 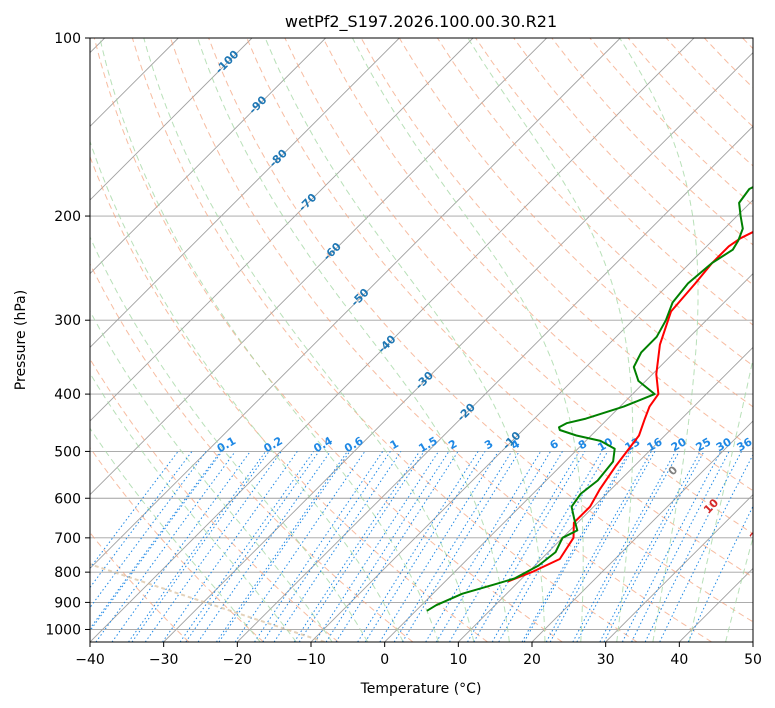 What do you see at coordinates (311, 660) in the screenshot?
I see `x-tick-label: −10` at bounding box center [311, 660].